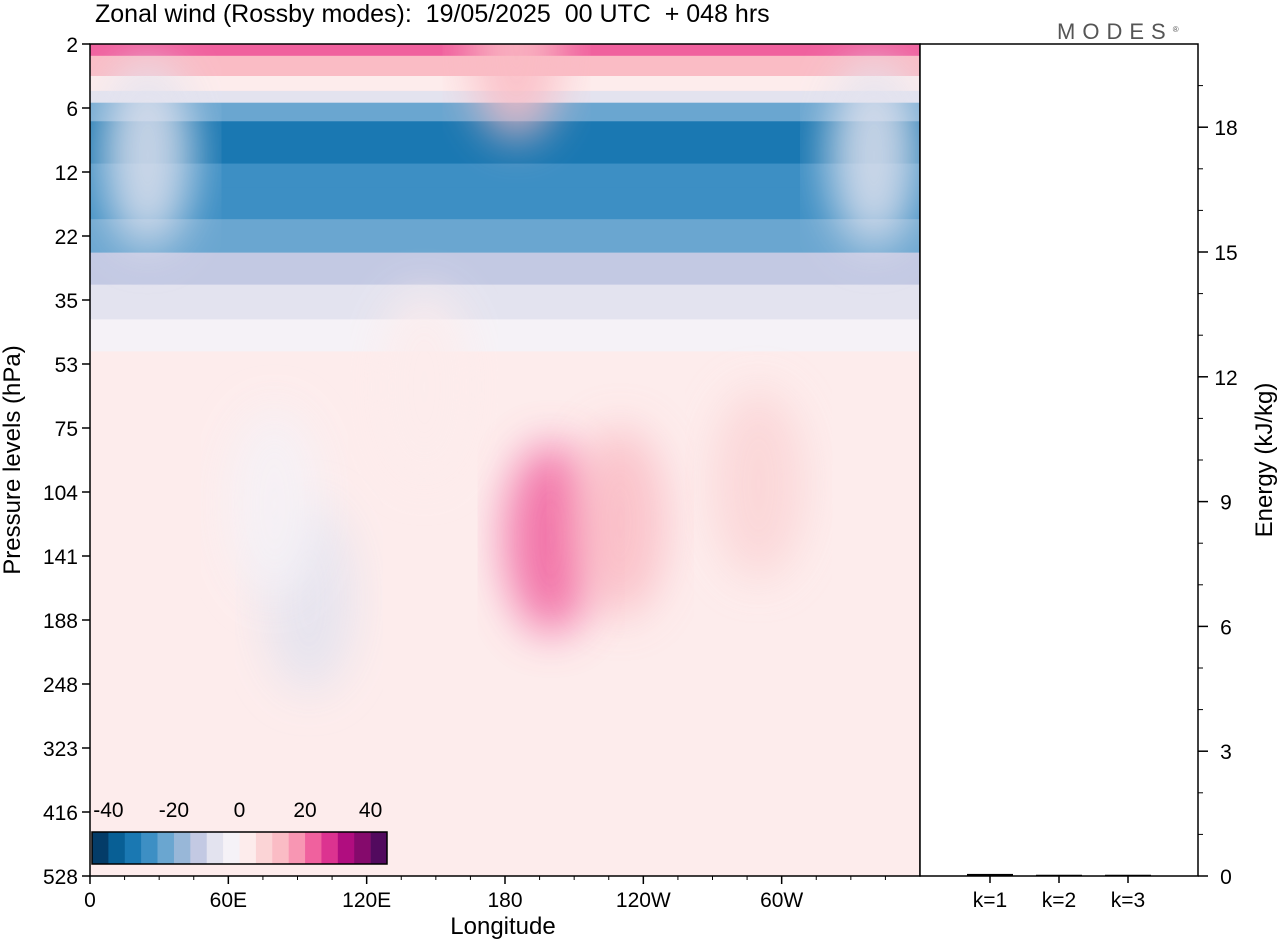 Image resolution: width=1280 pixels, height=942 pixels. What do you see at coordinates (502, 926) in the screenshot?
I see `x-axis-label: Longitude` at bounding box center [502, 926].